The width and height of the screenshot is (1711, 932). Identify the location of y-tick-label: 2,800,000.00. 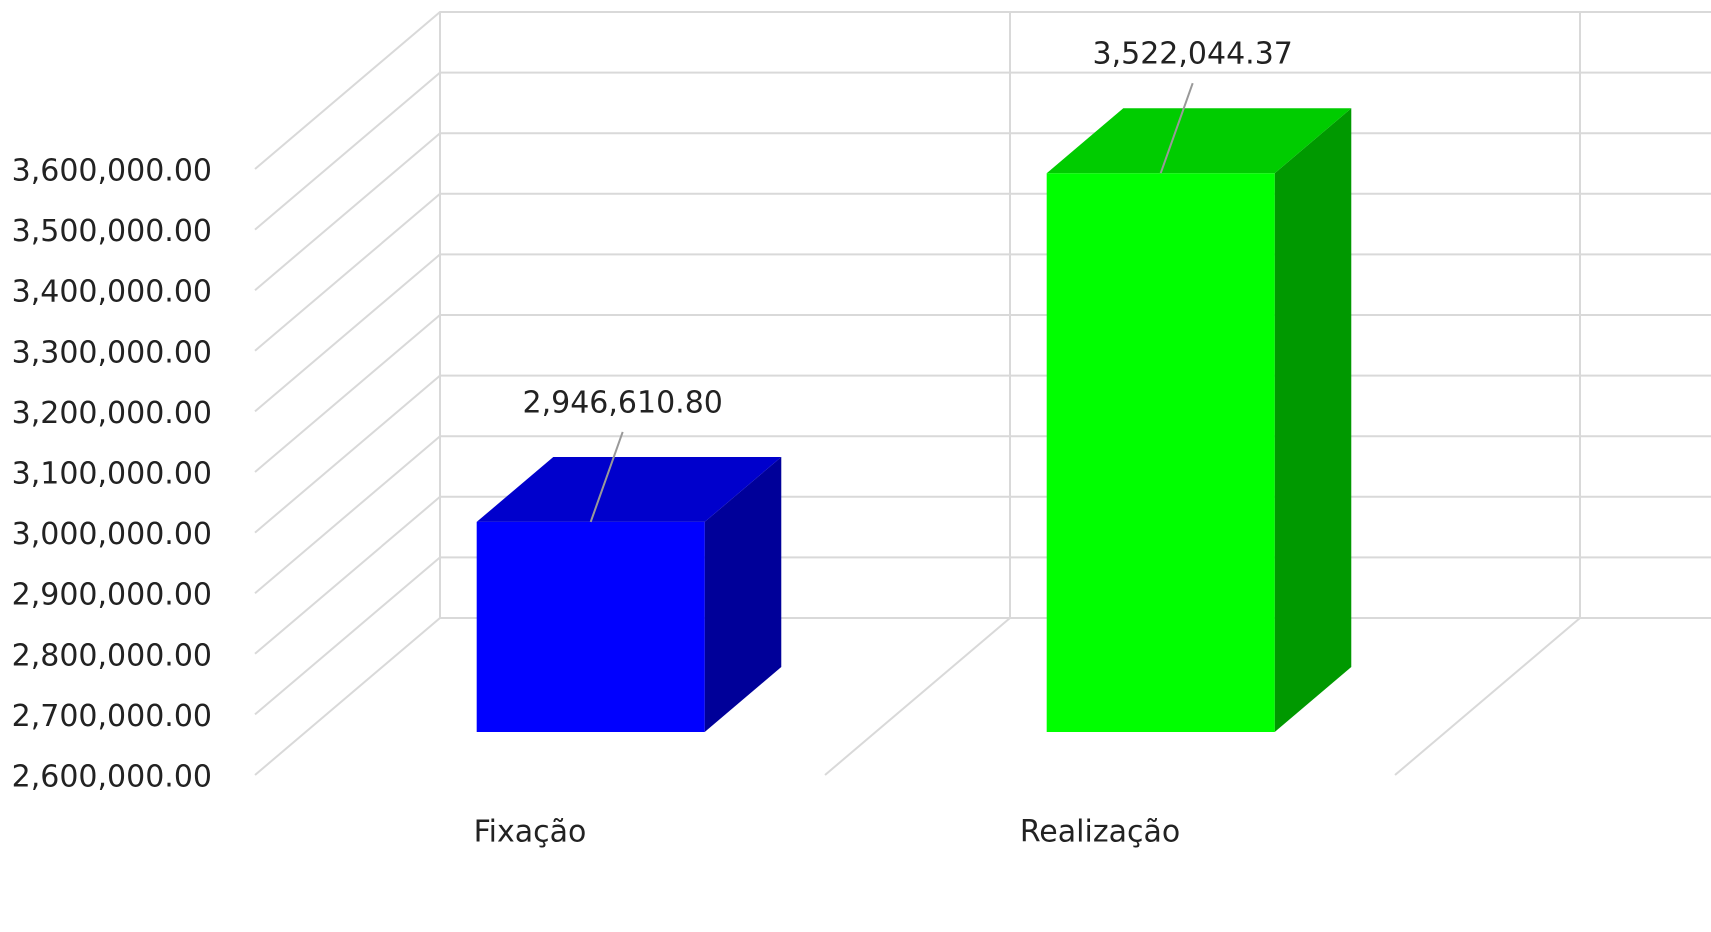
(112, 655).